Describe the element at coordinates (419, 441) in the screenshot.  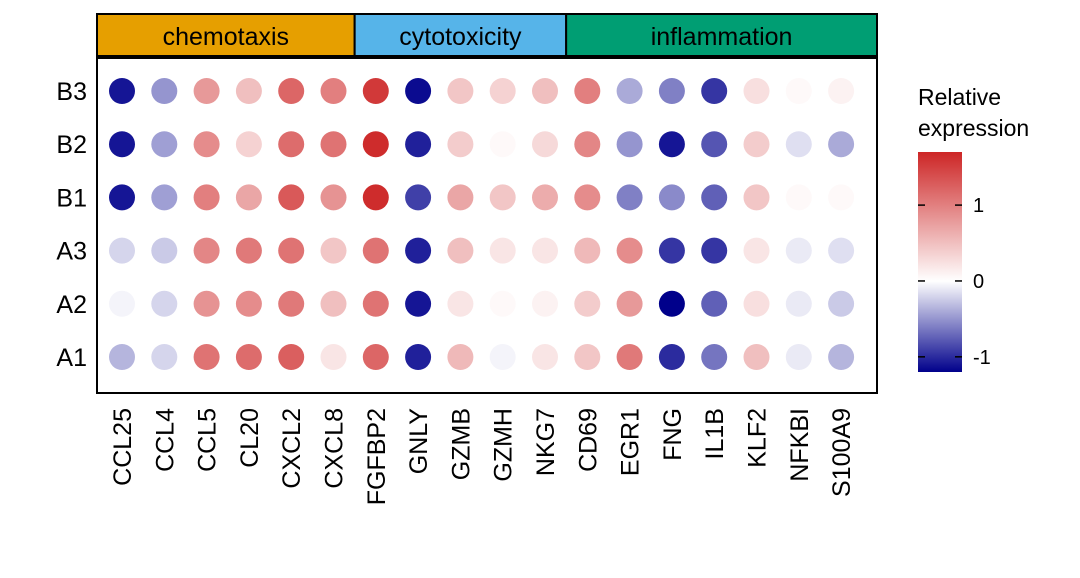
I see `column-label-GNLY: GNLY` at that location.